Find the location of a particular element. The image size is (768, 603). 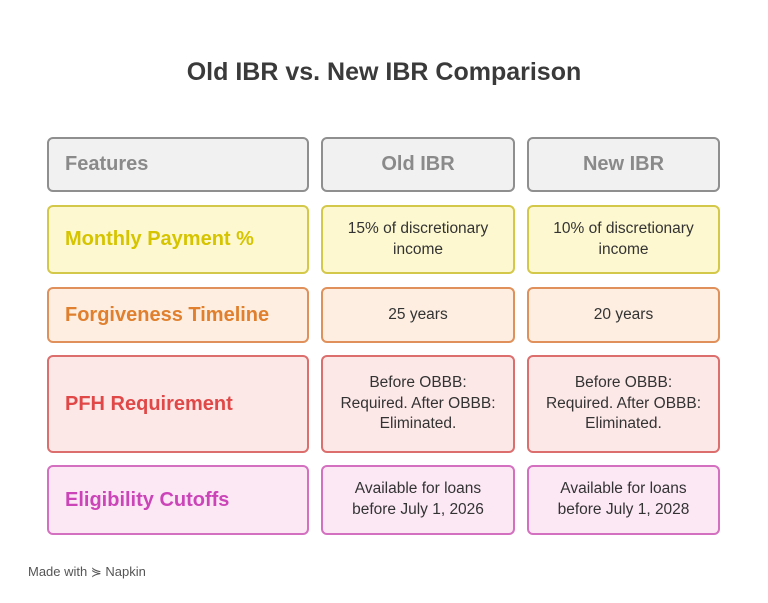

footer: Made with ⋟ Napkin is located at coordinates (87, 571).